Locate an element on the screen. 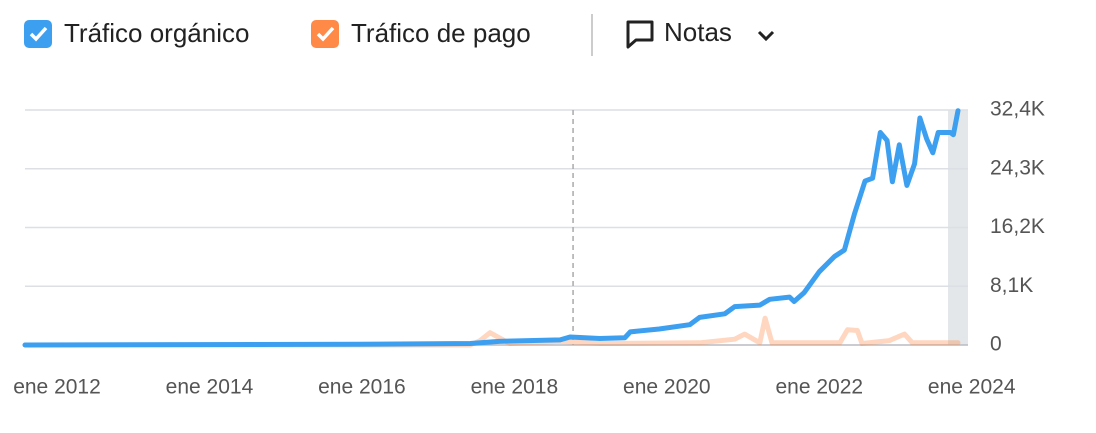  notes-label: Notas is located at coordinates (698, 32).